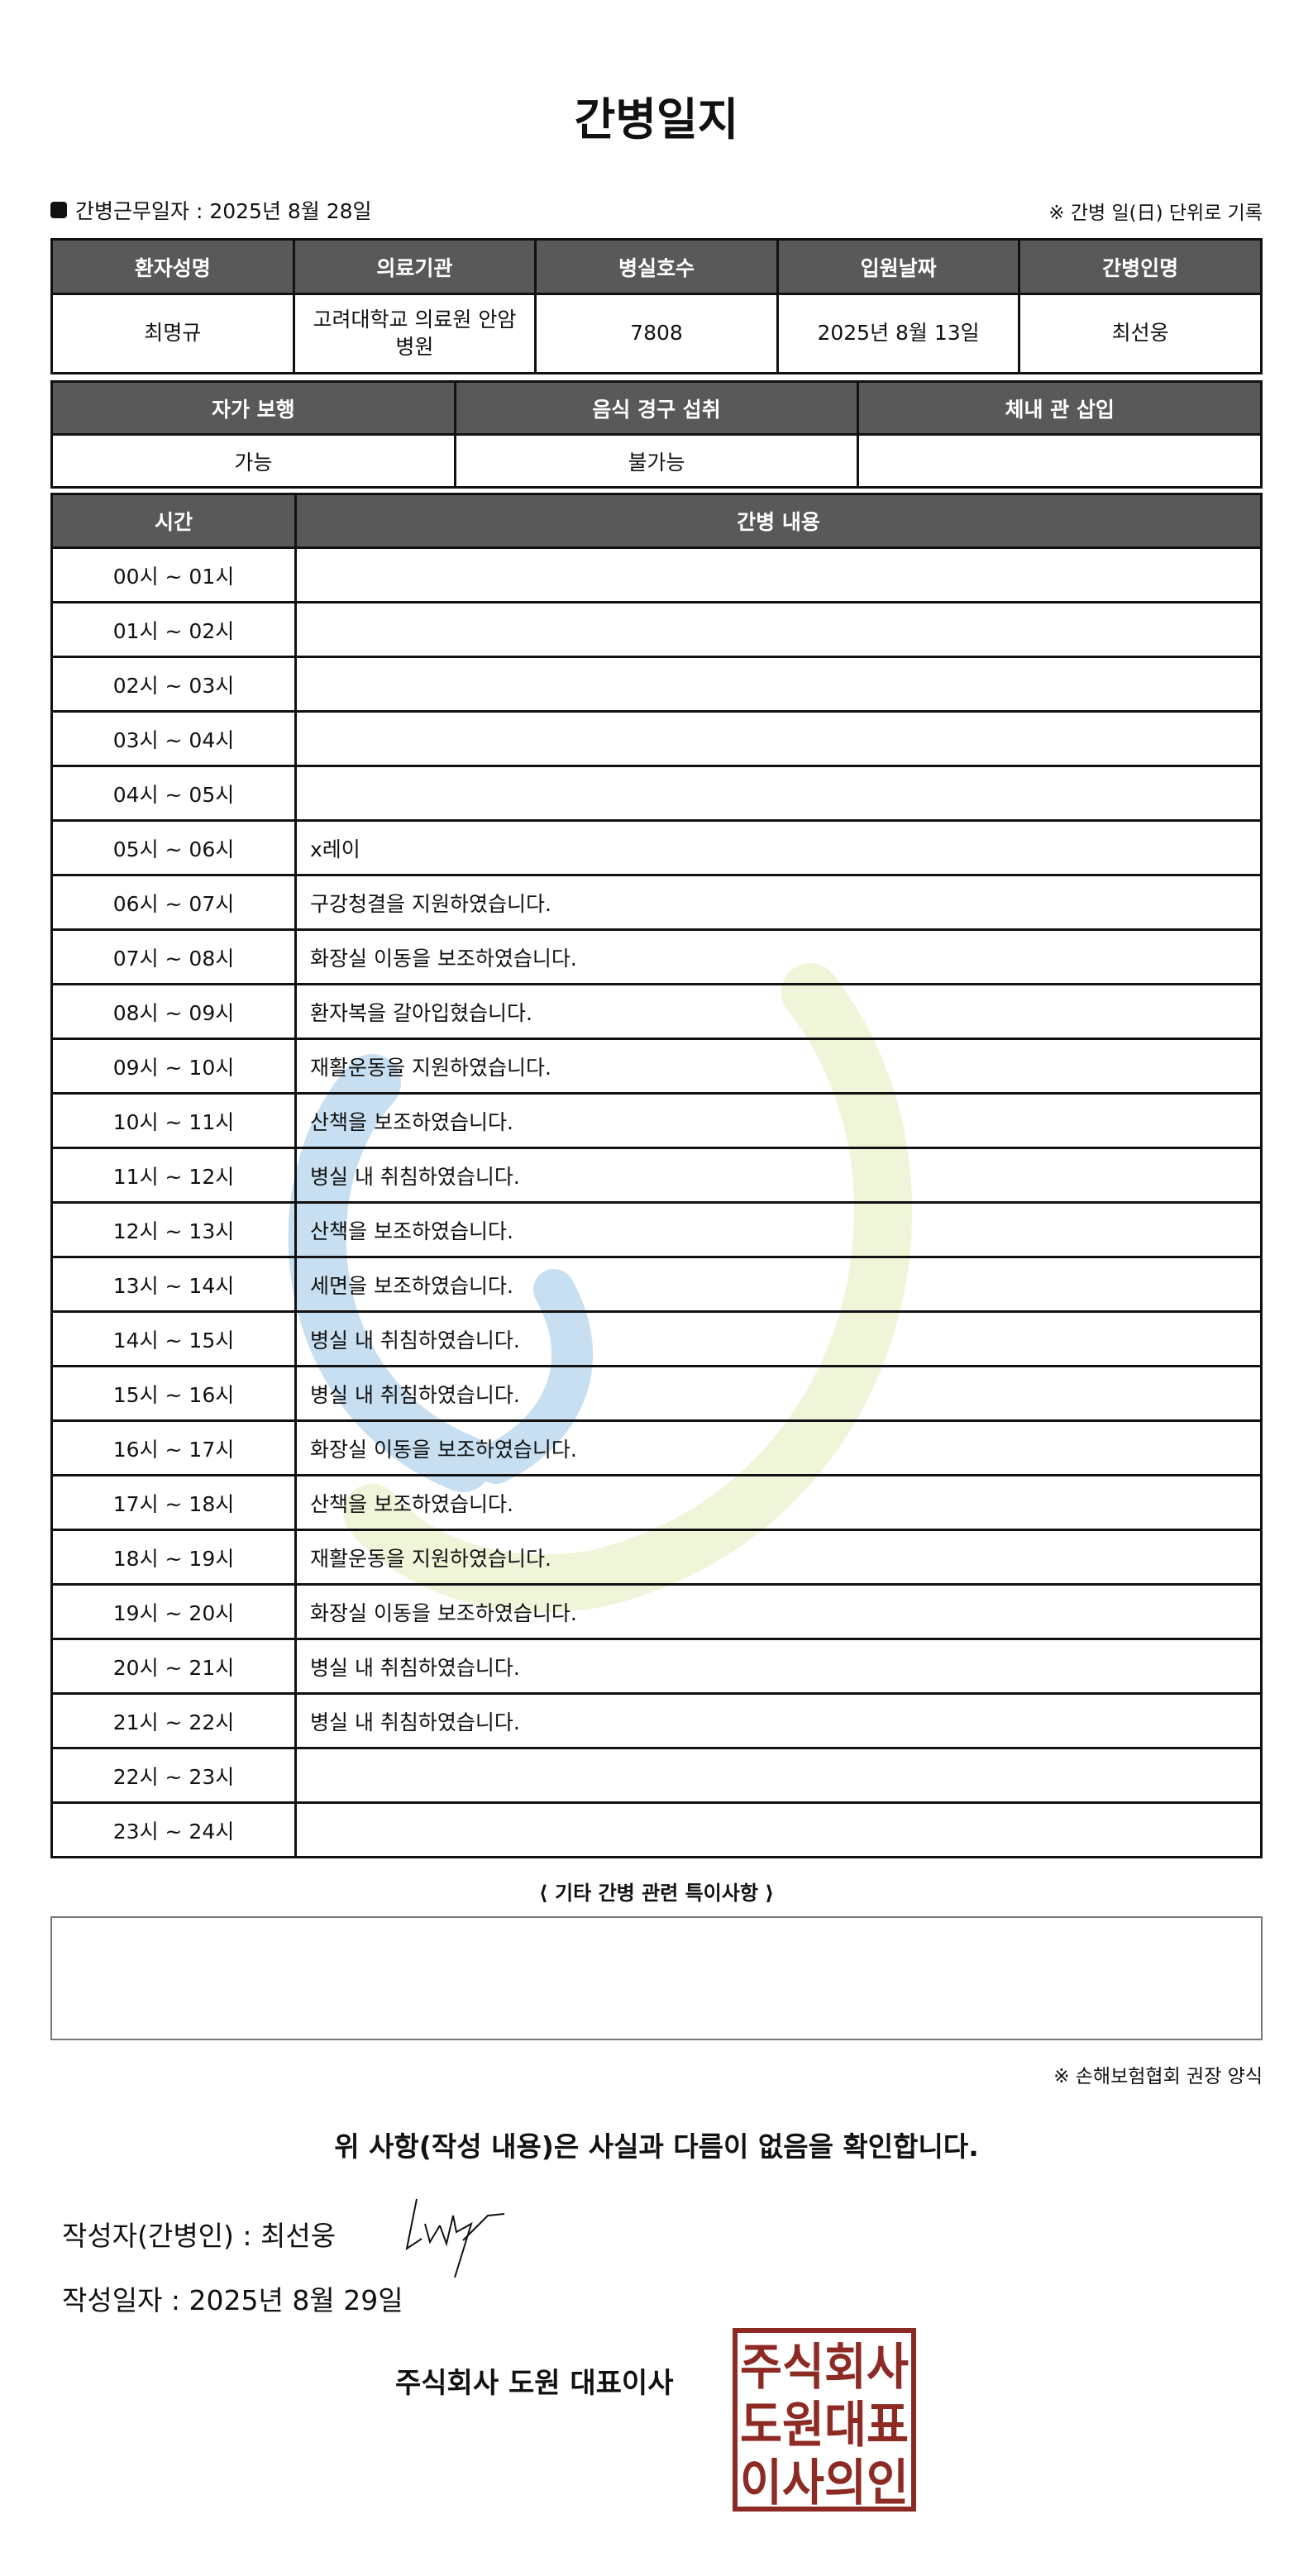  What do you see at coordinates (455, 2238) in the screenshot?
I see `signature` at bounding box center [455, 2238].